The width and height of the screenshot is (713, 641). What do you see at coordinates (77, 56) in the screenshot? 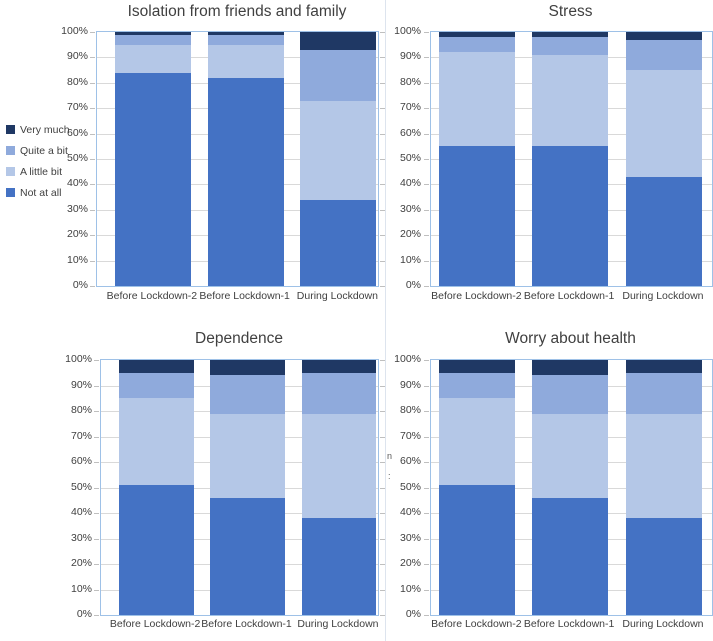
I see `y-tick-label: 90%` at bounding box center [77, 56].